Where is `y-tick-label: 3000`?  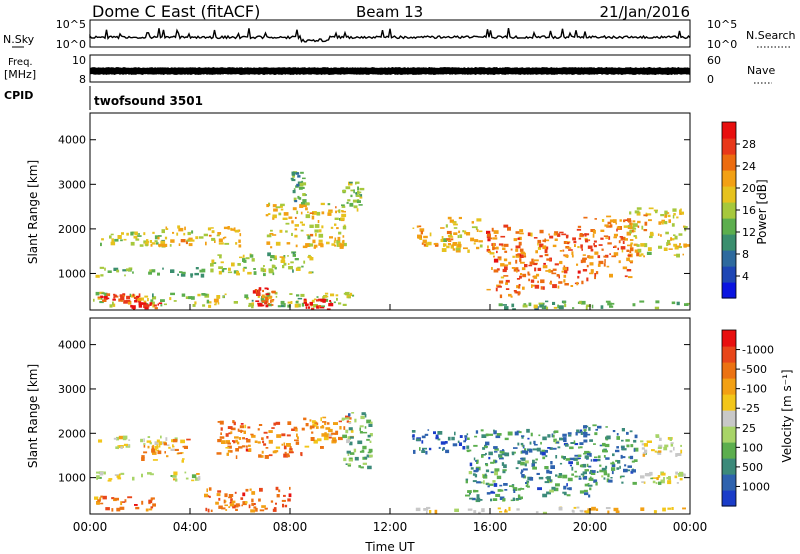
y-tick-label: 3000 is located at coordinates (72, 389).